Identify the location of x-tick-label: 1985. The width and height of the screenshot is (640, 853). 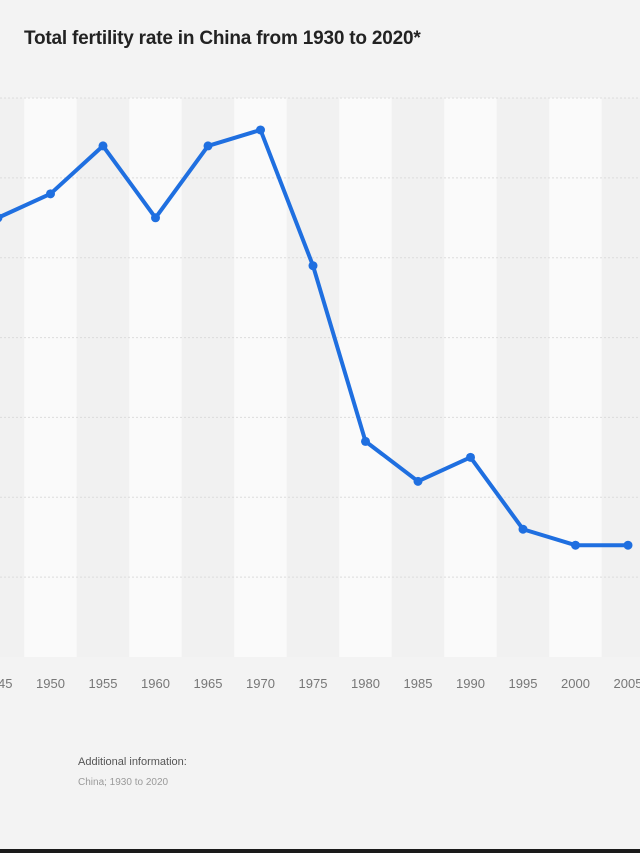
(418, 683).